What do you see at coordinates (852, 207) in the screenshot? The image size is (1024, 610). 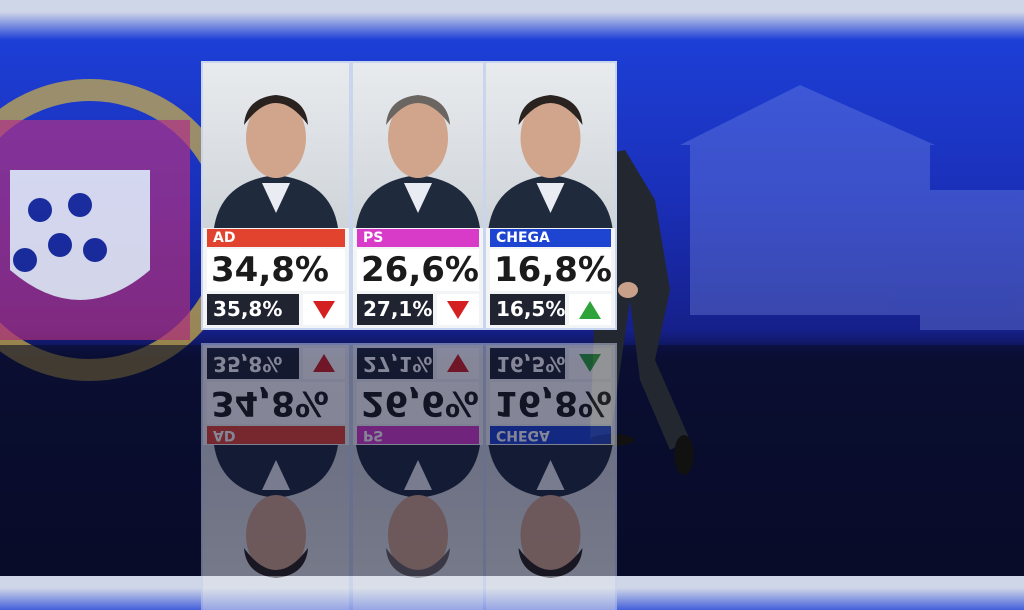 I see `parliament-building` at bounding box center [852, 207].